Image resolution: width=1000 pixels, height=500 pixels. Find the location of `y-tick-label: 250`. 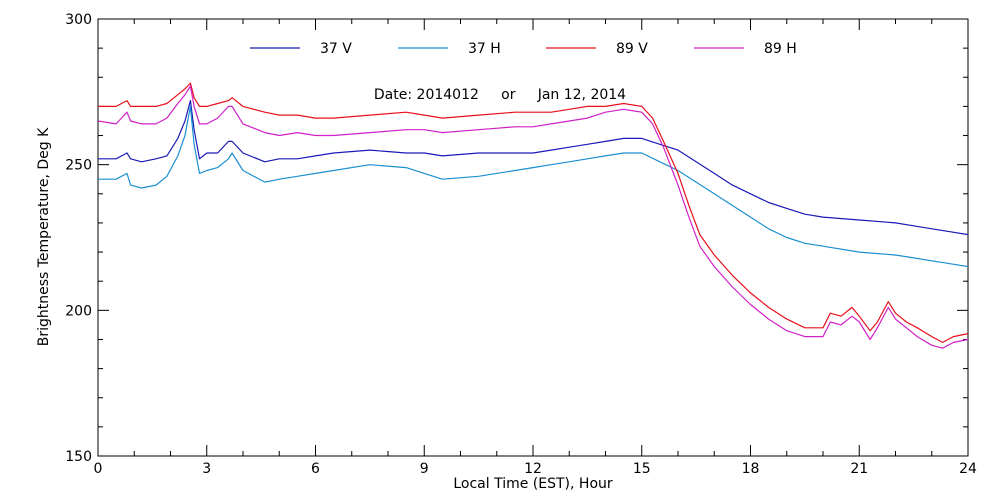

y-tick-label: 250 is located at coordinates (78, 166).